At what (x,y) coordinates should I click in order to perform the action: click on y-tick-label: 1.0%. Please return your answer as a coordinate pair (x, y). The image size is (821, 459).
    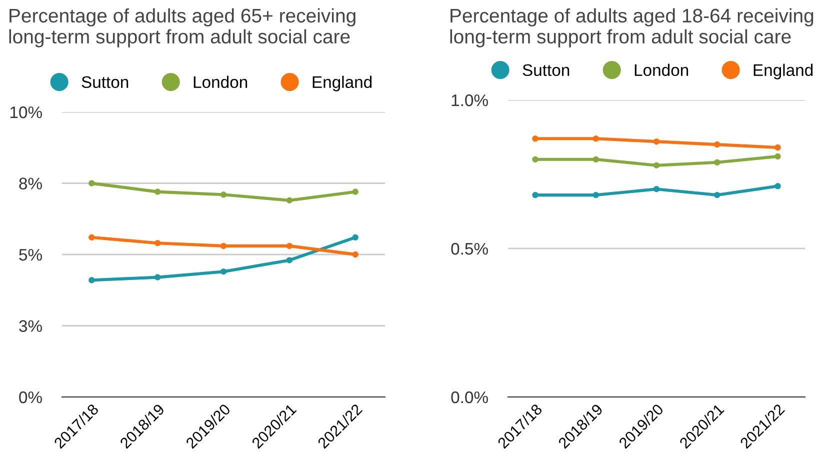
    Looking at the image, I should click on (470, 100).